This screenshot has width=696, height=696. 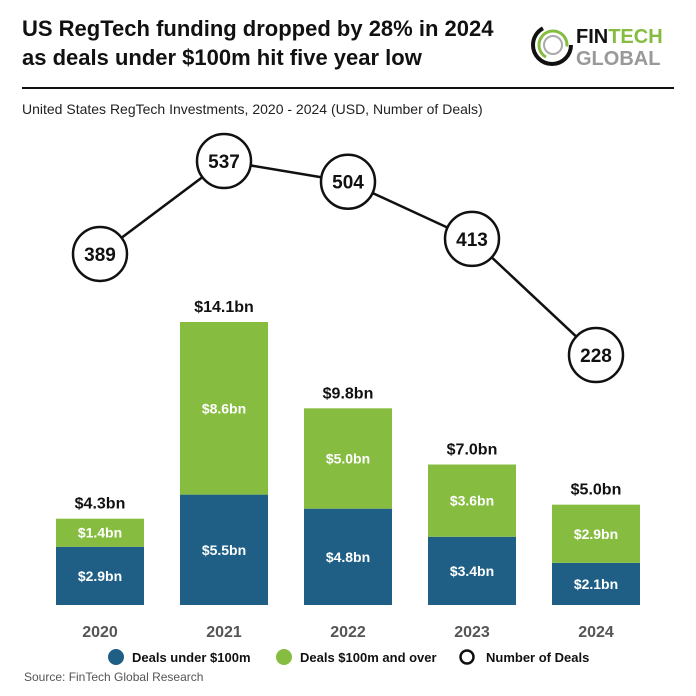 I want to click on legend-swatch-deals, so click(x=467, y=657).